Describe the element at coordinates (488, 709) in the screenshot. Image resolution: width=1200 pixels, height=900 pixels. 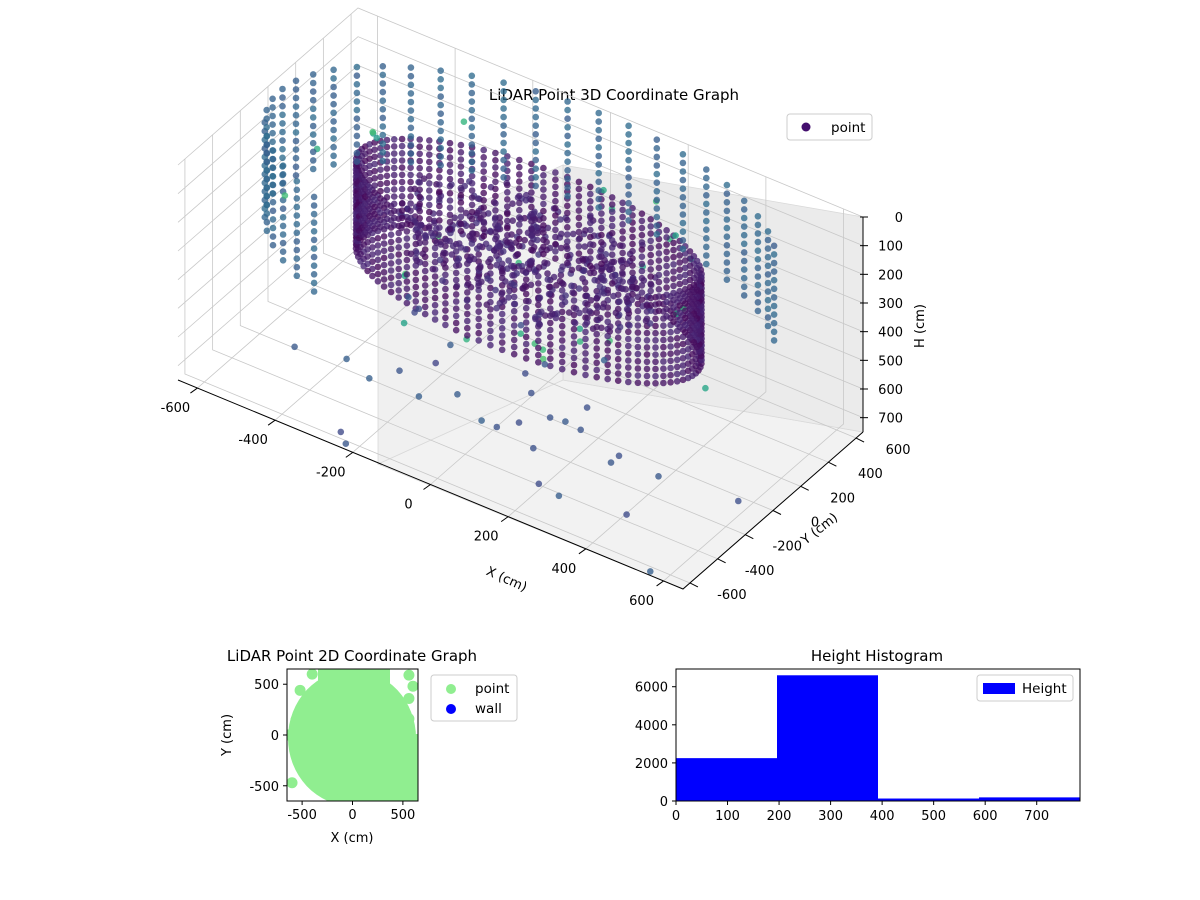
I see `legend-label-wall-2d: wall` at that location.